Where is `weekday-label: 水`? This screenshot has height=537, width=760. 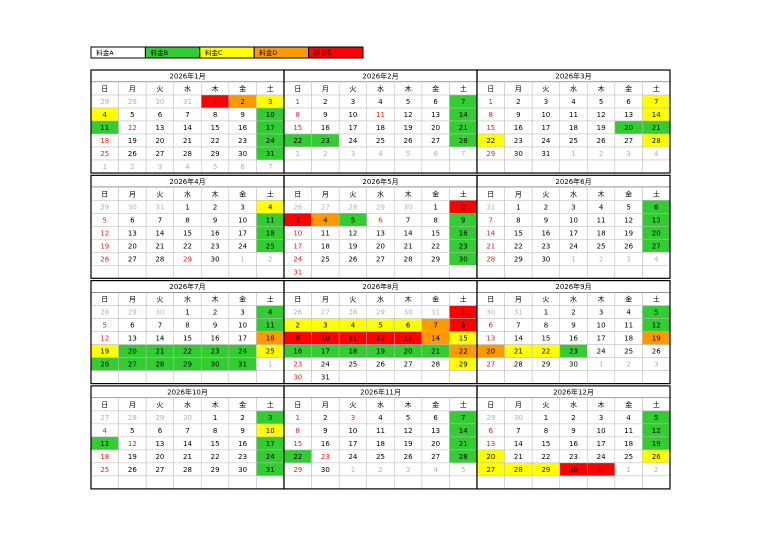
weekday-label: 水 is located at coordinates (187, 88).